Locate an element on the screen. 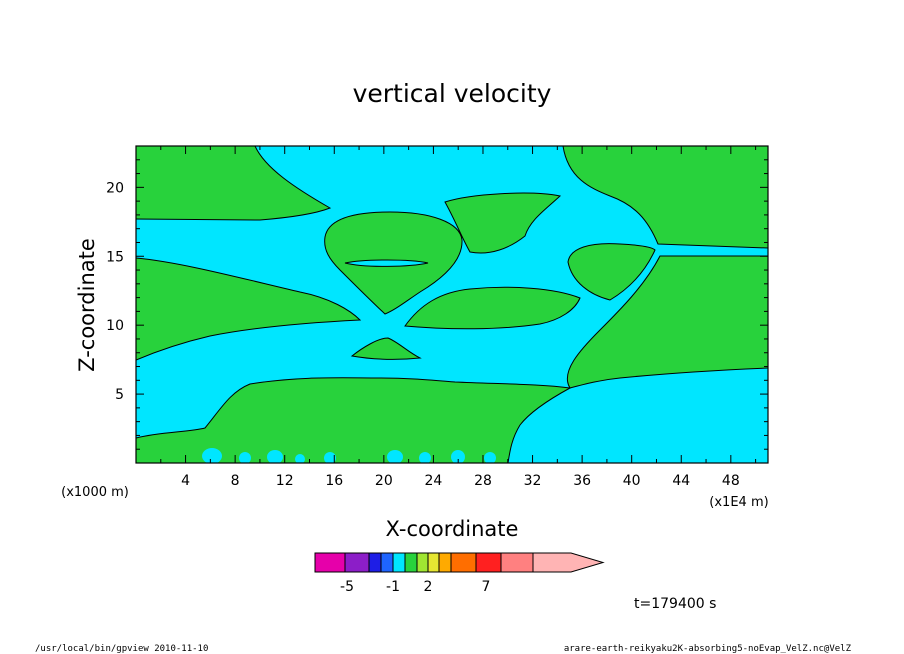 The height and width of the screenshot is (654, 904). green-region-lower is located at coordinates (353, 420).